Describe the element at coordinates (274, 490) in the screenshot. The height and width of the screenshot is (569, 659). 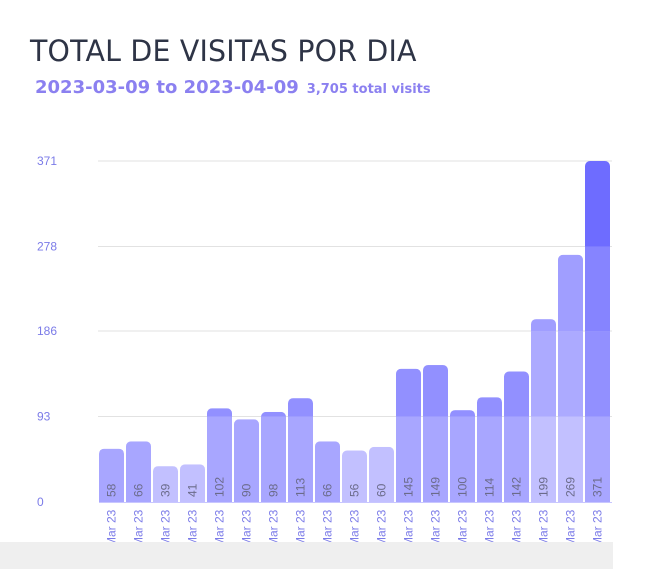
I see `bar-data-label: 98` at that location.